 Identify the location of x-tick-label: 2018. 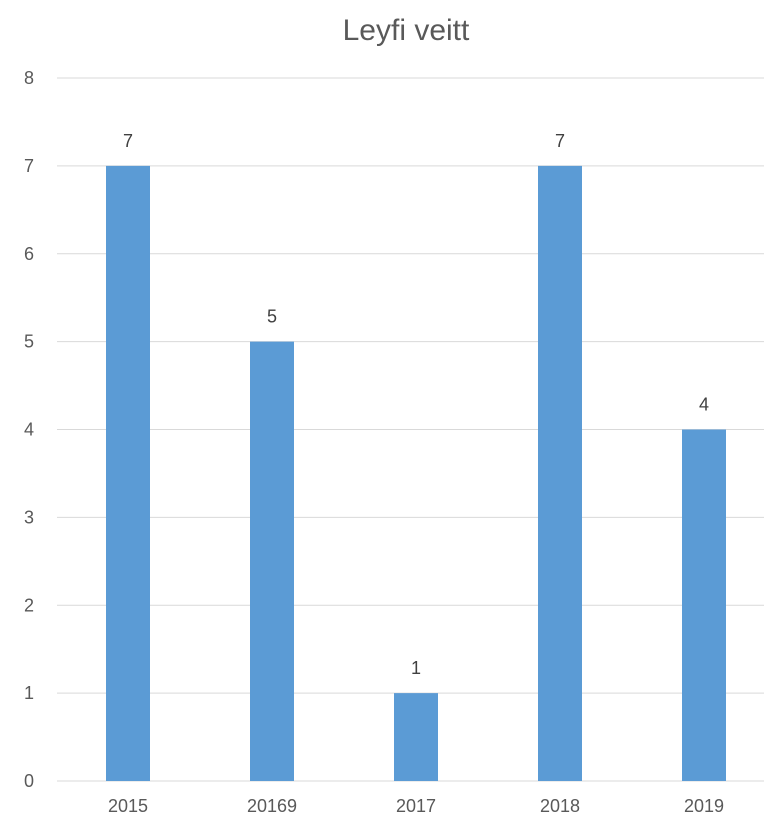
(560, 806).